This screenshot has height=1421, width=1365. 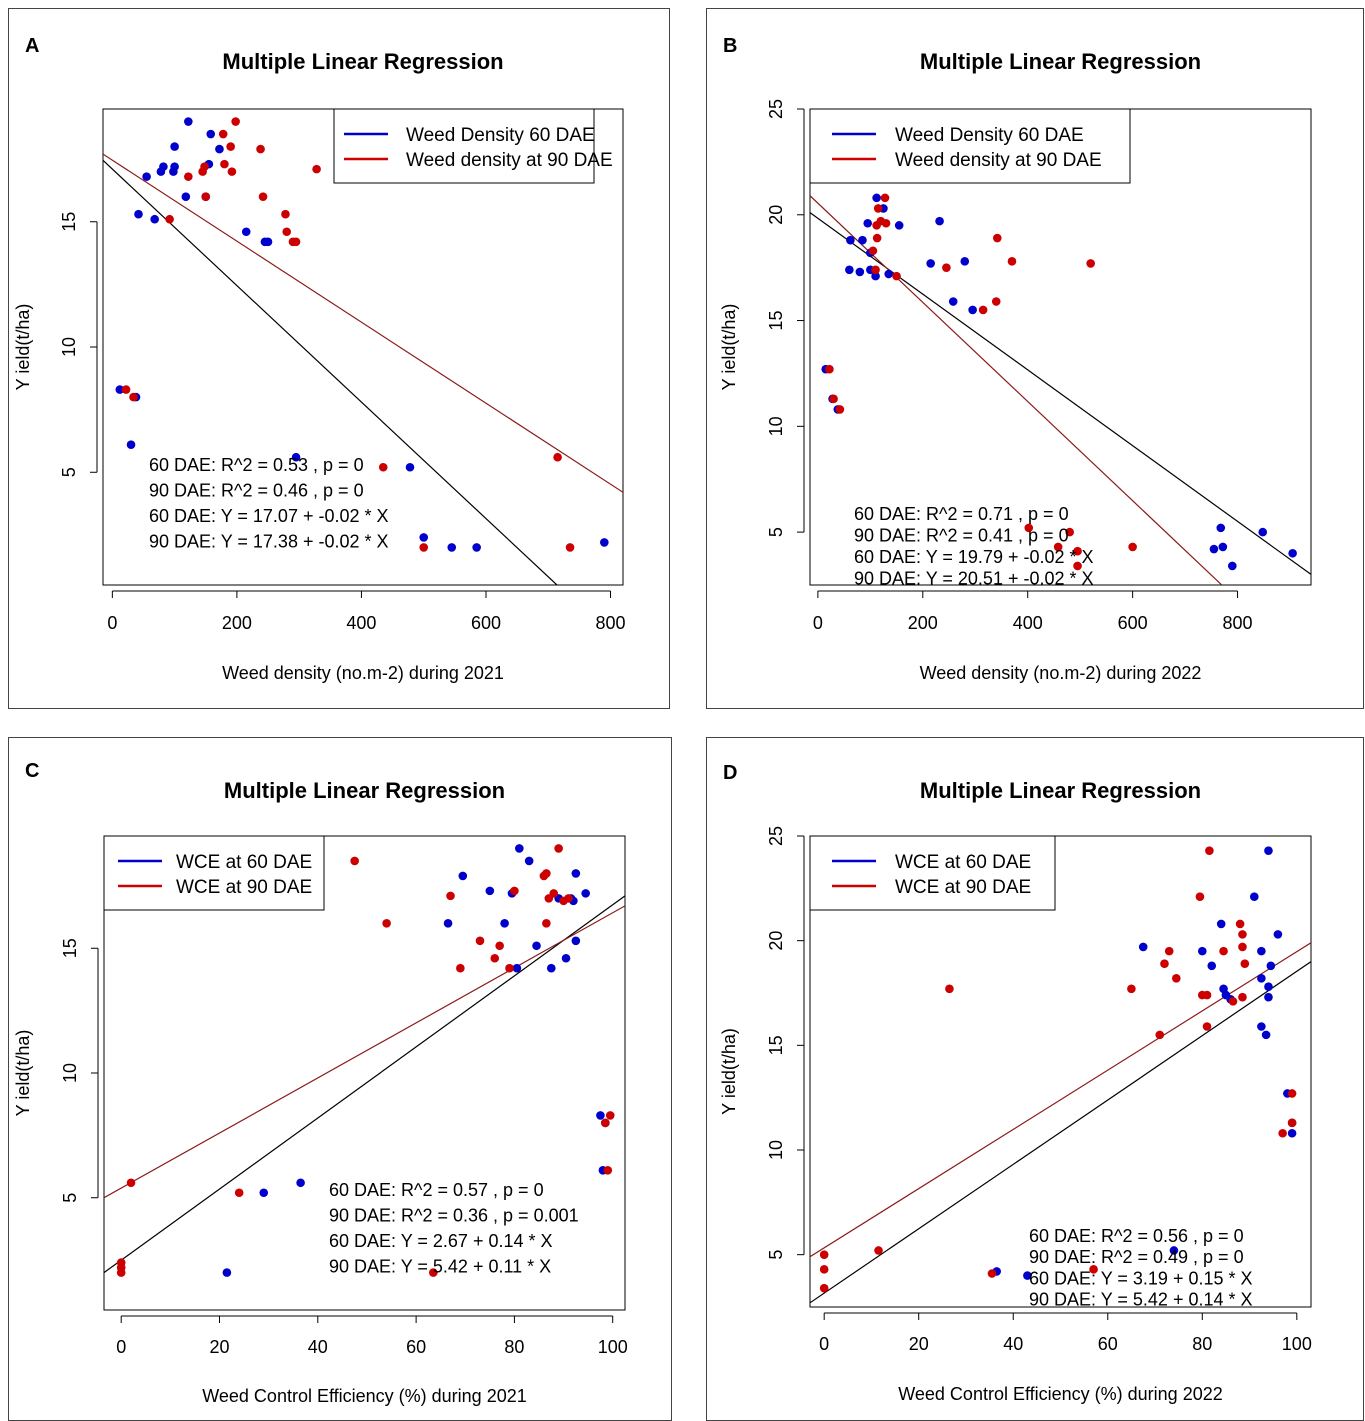 I want to click on y-tick-label-d: 20, so click(x=776, y=941).